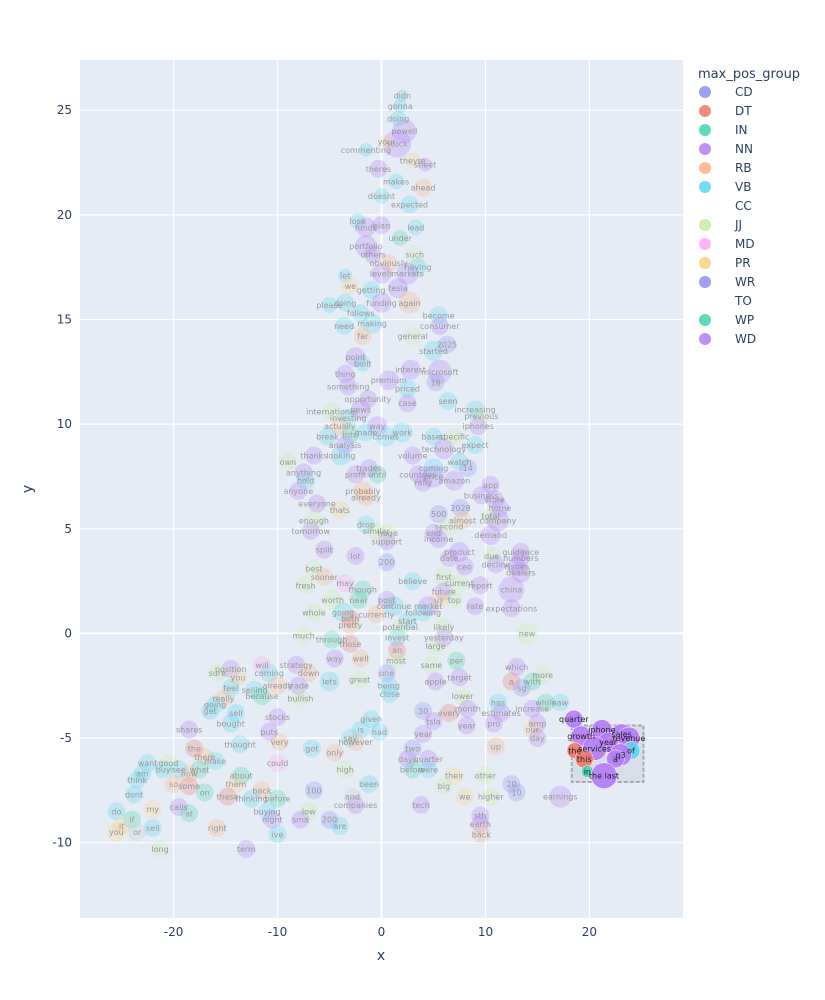 The height and width of the screenshot is (1000, 825). Describe the element at coordinates (298, 686) in the screenshot. I see `faded-word-label: trade` at that location.